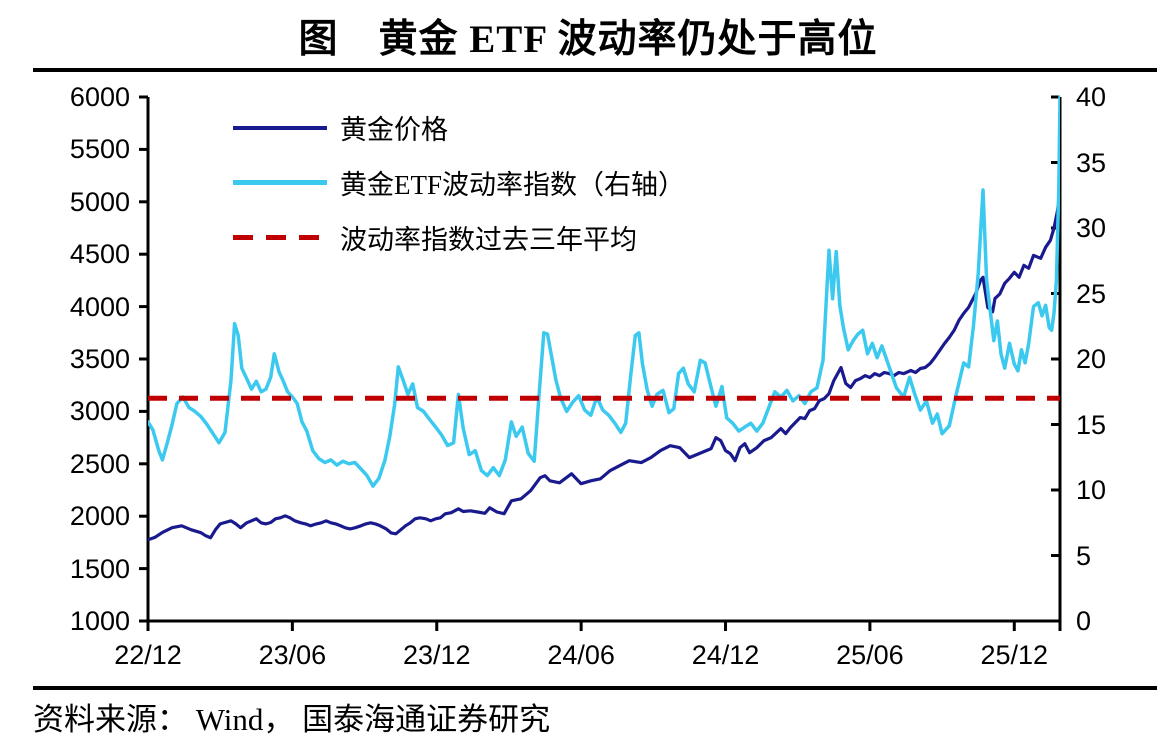 This screenshot has height=744, width=1176. I want to click on legend-label-average-line: 波动率指数过去三年平均, so click(488, 240).